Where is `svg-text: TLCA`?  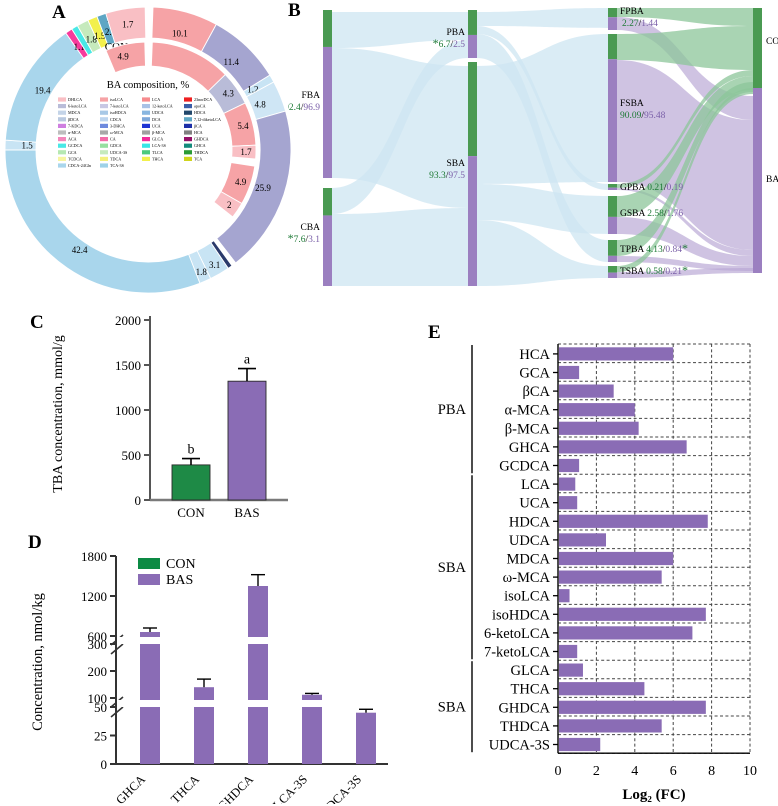
svg-text: TLCA is located at coordinates (157, 152).